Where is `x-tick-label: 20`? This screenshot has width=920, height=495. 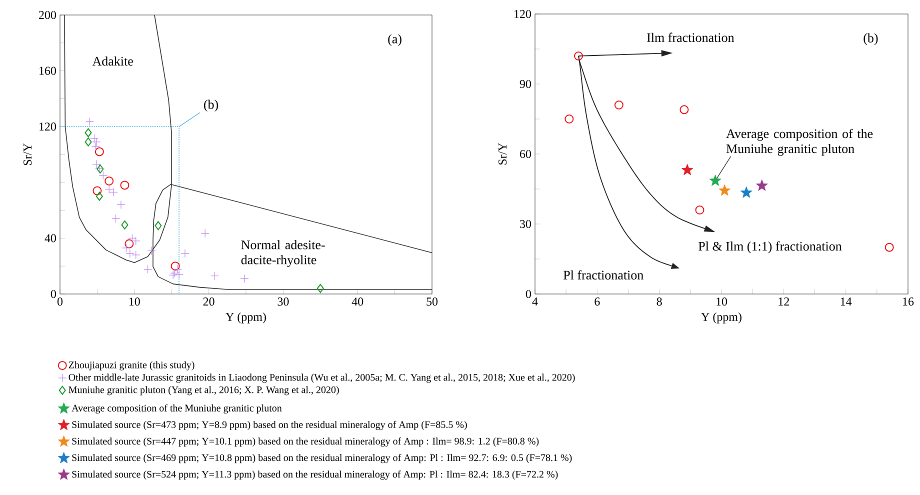
x-tick-label: 20 is located at coordinates (208, 302).